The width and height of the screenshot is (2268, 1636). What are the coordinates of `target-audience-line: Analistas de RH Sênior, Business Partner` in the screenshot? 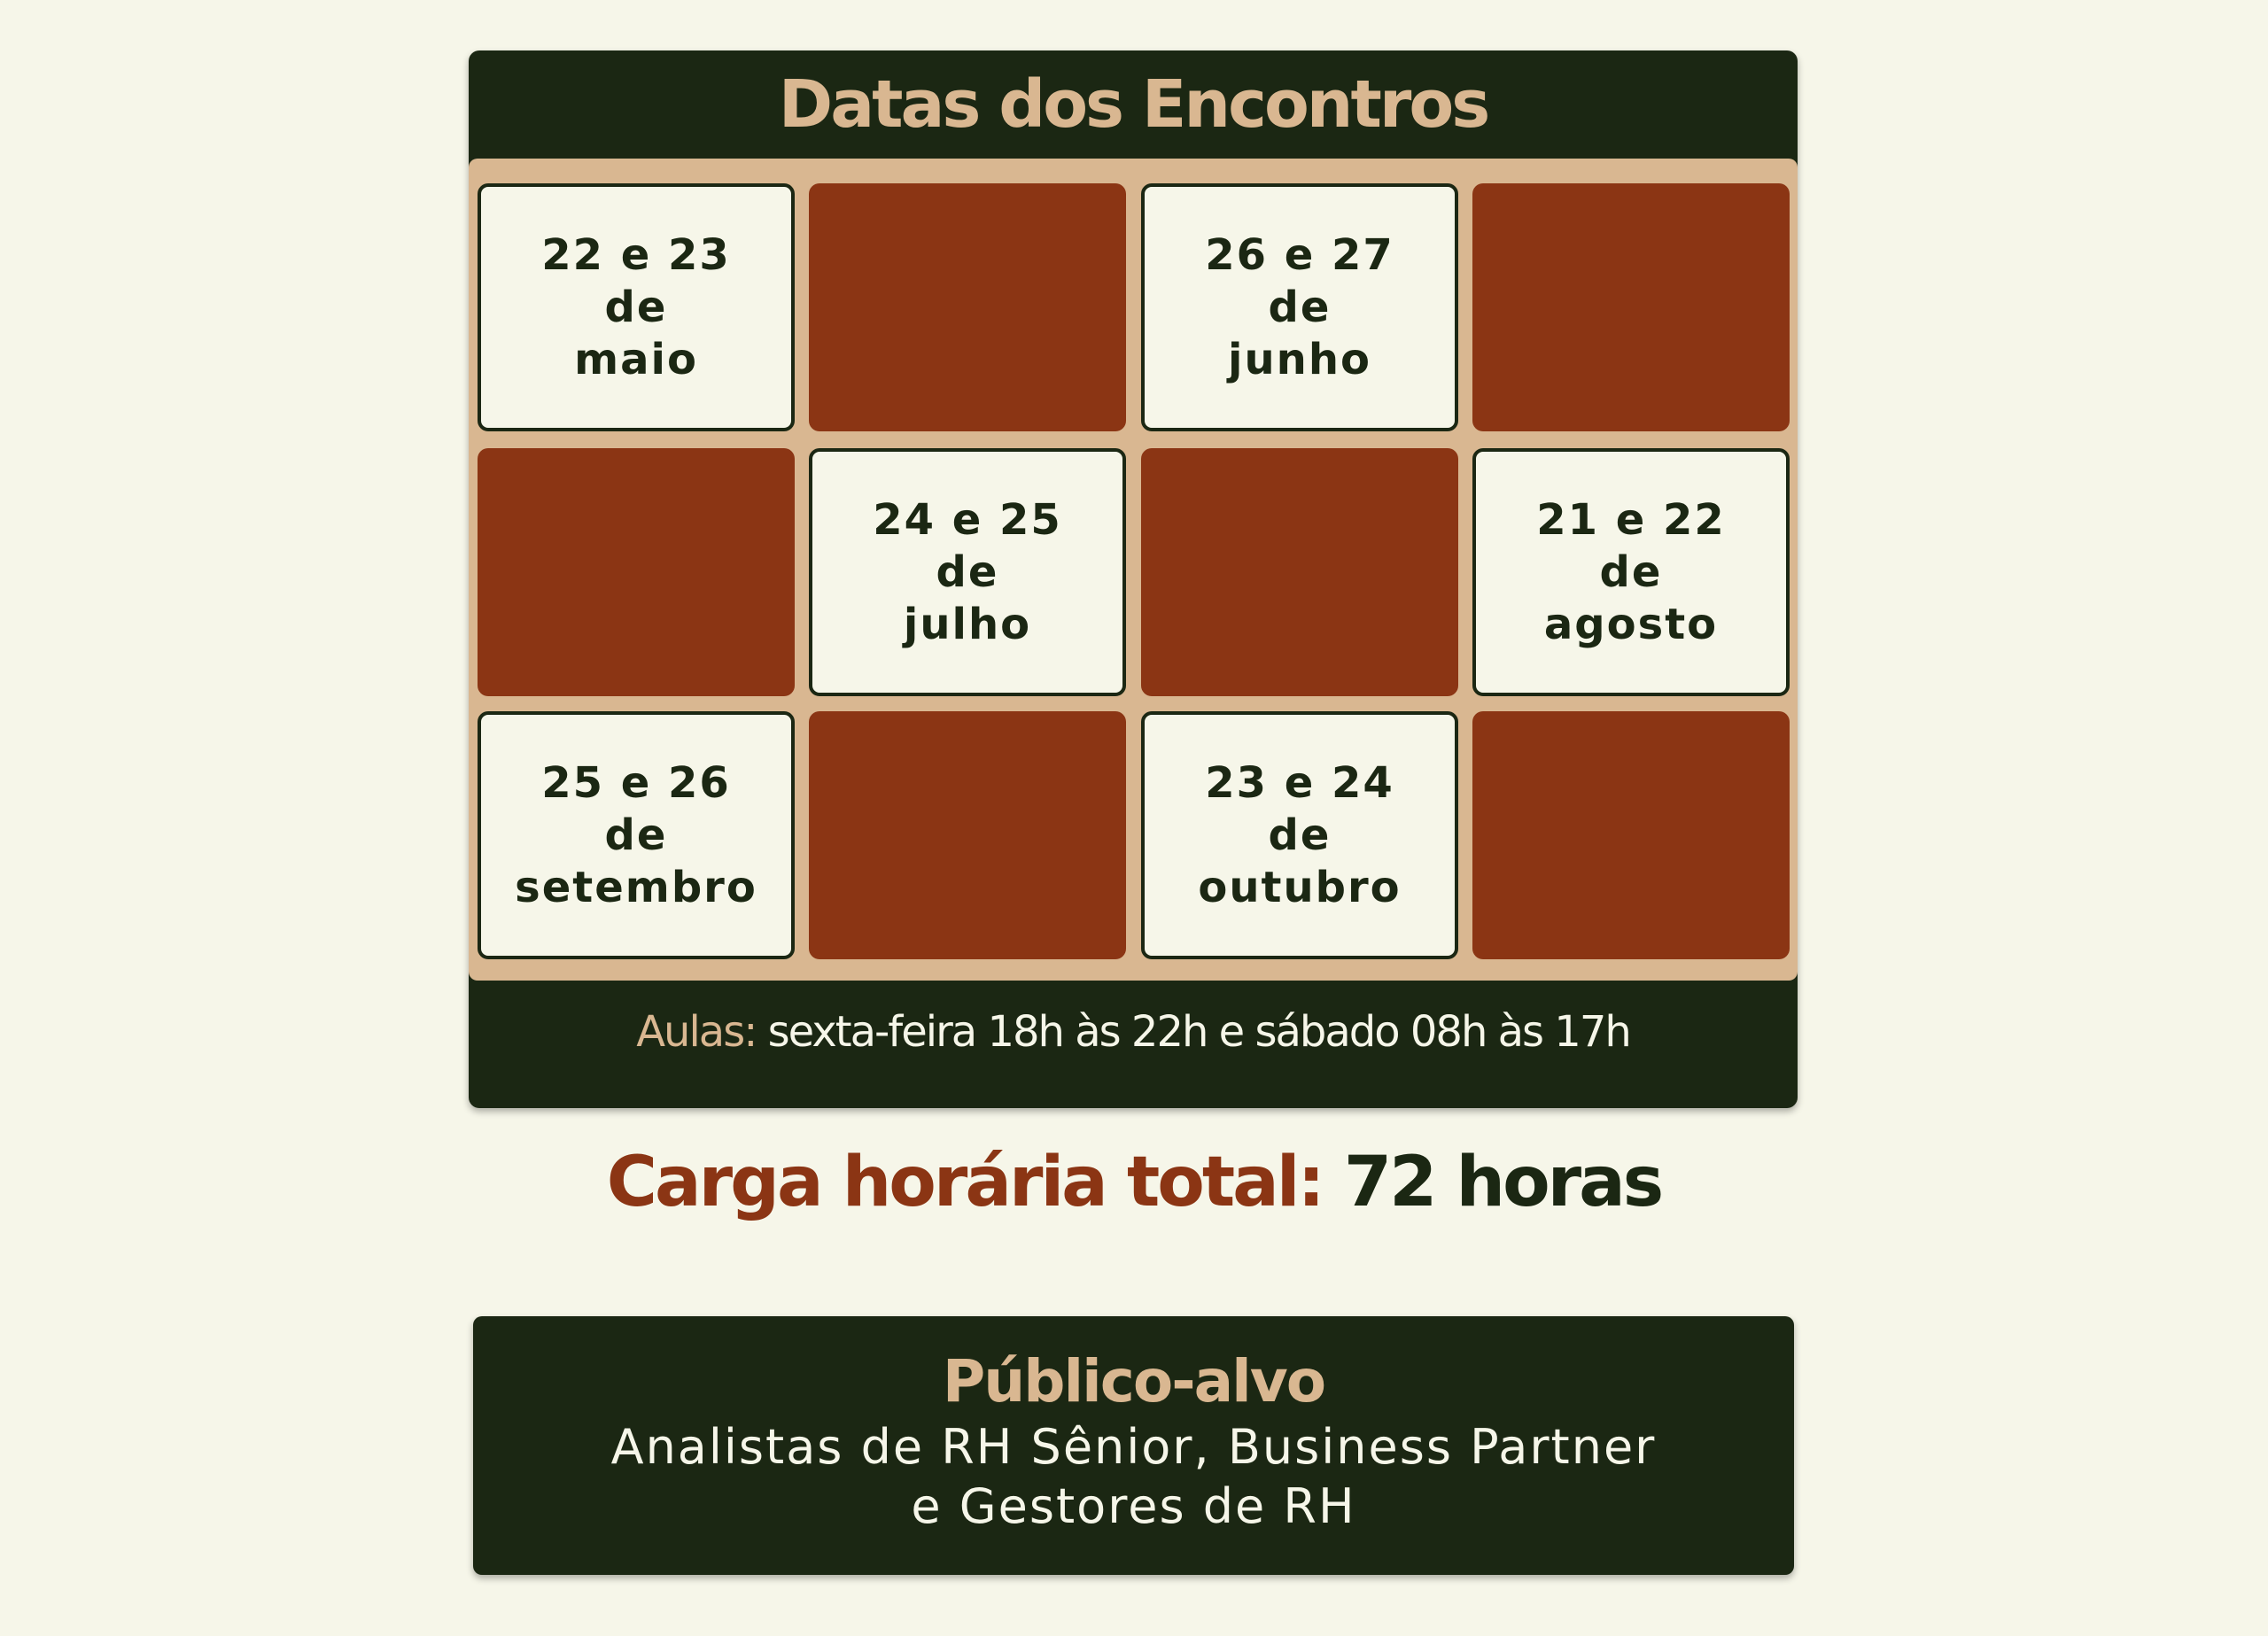 It's located at (1133, 1447).